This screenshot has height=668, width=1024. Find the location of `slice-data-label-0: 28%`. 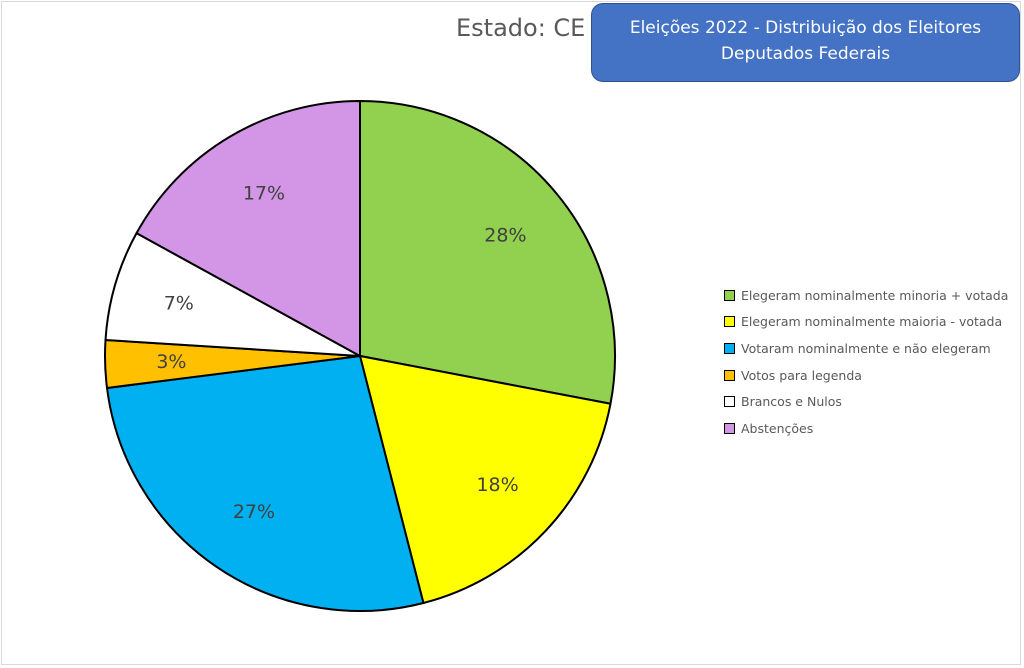

slice-data-label-0: 28% is located at coordinates (505, 236).